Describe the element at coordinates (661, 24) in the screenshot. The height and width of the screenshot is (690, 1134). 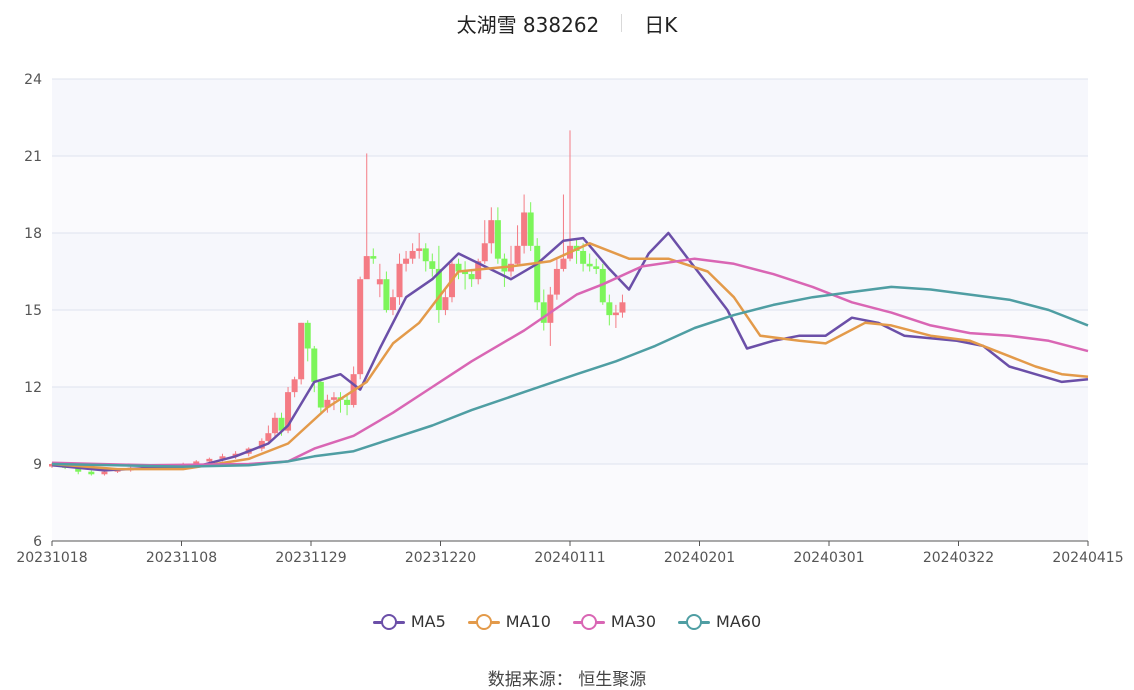
I see `chart-kind-label: 日K` at that location.